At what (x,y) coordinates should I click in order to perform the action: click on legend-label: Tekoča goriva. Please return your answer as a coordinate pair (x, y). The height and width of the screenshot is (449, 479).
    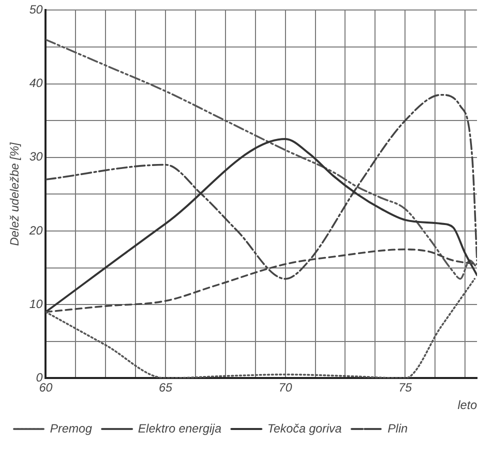
    Looking at the image, I should click on (304, 428).